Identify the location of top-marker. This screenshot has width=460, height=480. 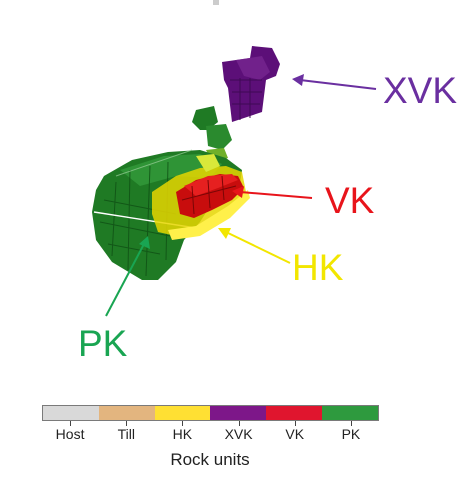
(216, 2).